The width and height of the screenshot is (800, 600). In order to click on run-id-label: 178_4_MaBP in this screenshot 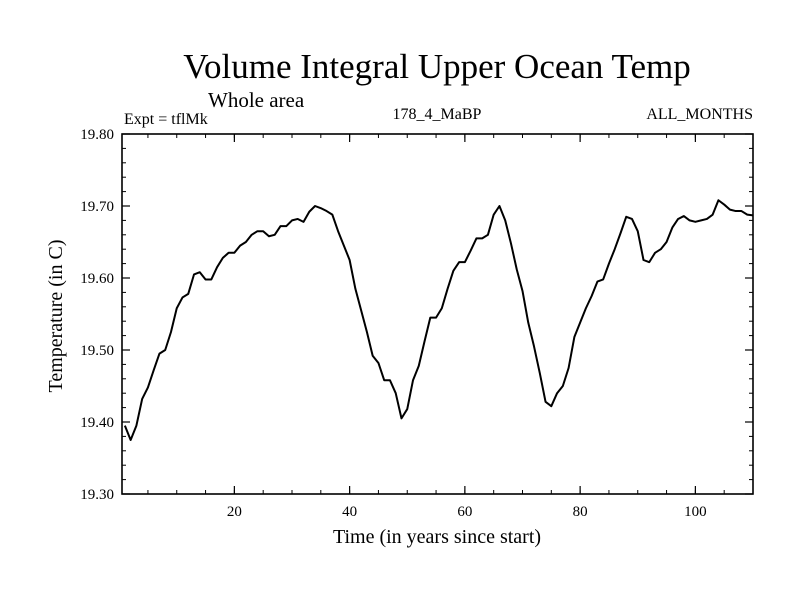, I will do `click(437, 114)`.